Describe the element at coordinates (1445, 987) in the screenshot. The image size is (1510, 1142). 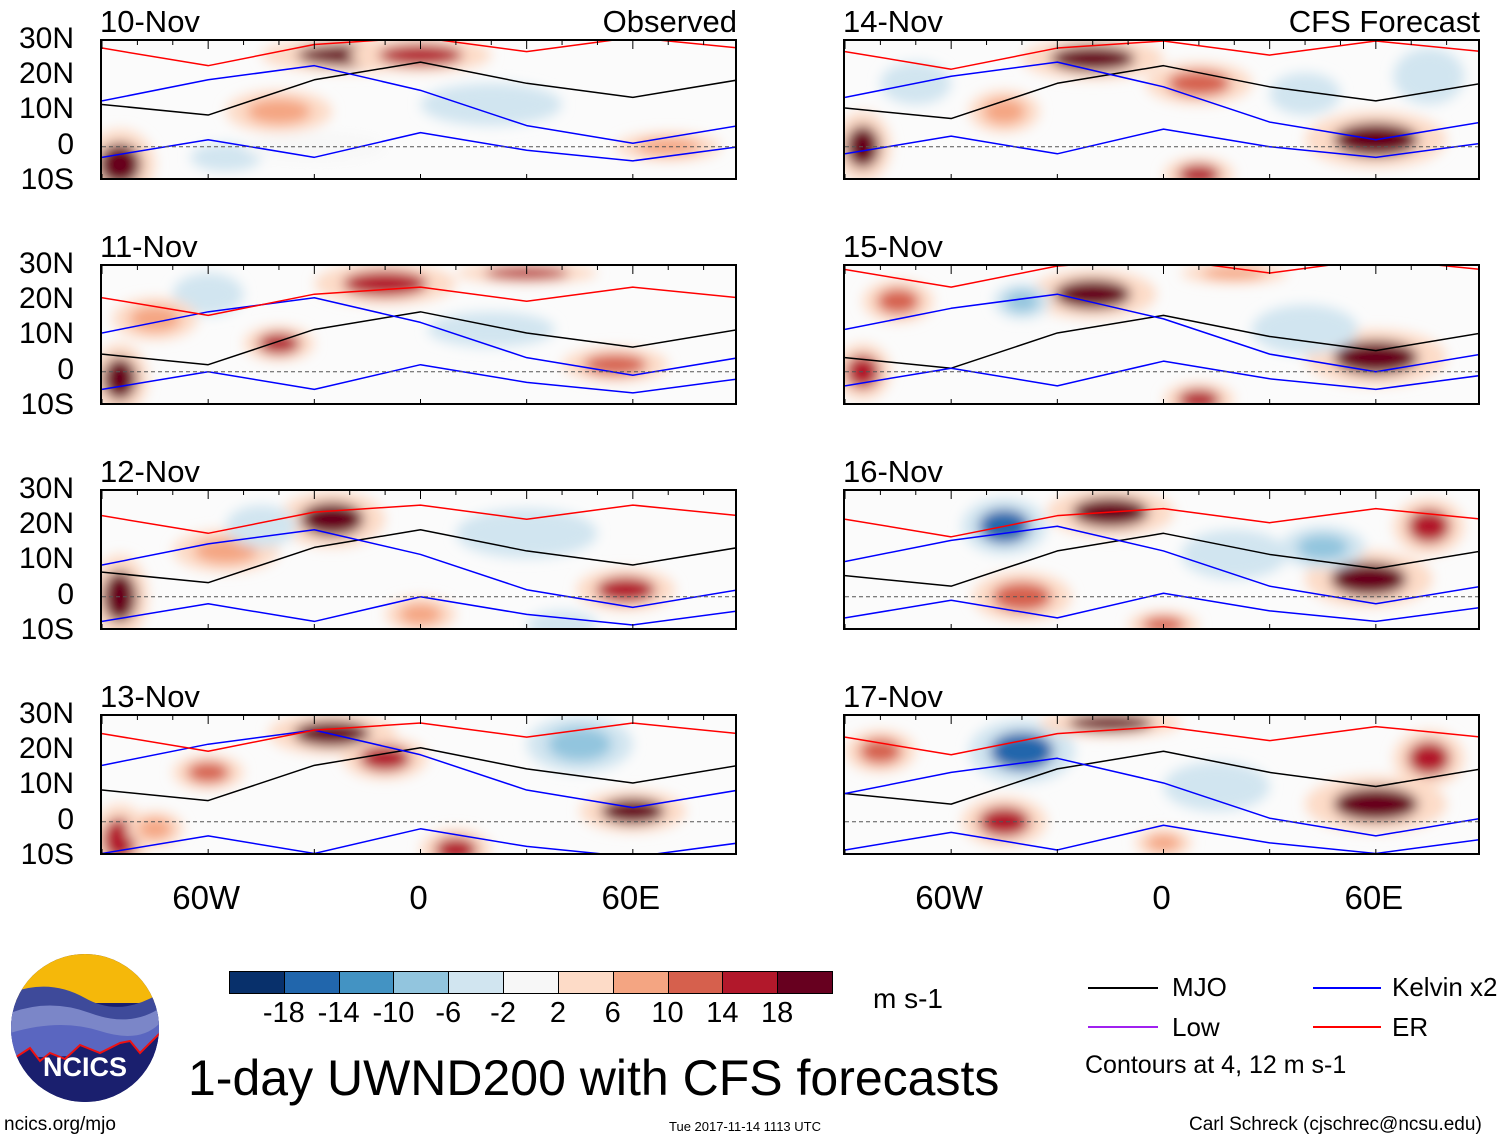
I see `legend-label-kelvin: Kelvin x2` at that location.